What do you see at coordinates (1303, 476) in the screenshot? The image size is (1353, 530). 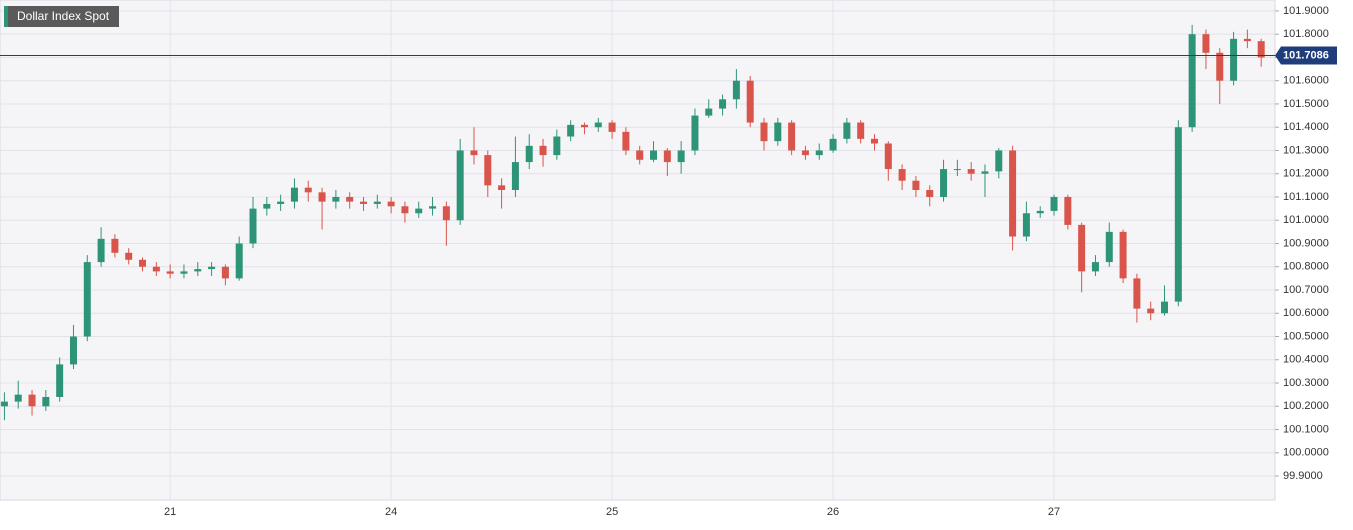 I see `y-tick-label: 99.9000` at bounding box center [1303, 476].